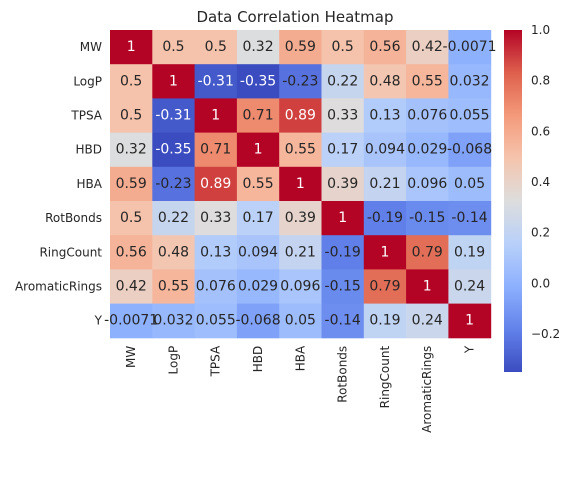  I want to click on x-tick-label: AromaticRings, so click(427, 389).